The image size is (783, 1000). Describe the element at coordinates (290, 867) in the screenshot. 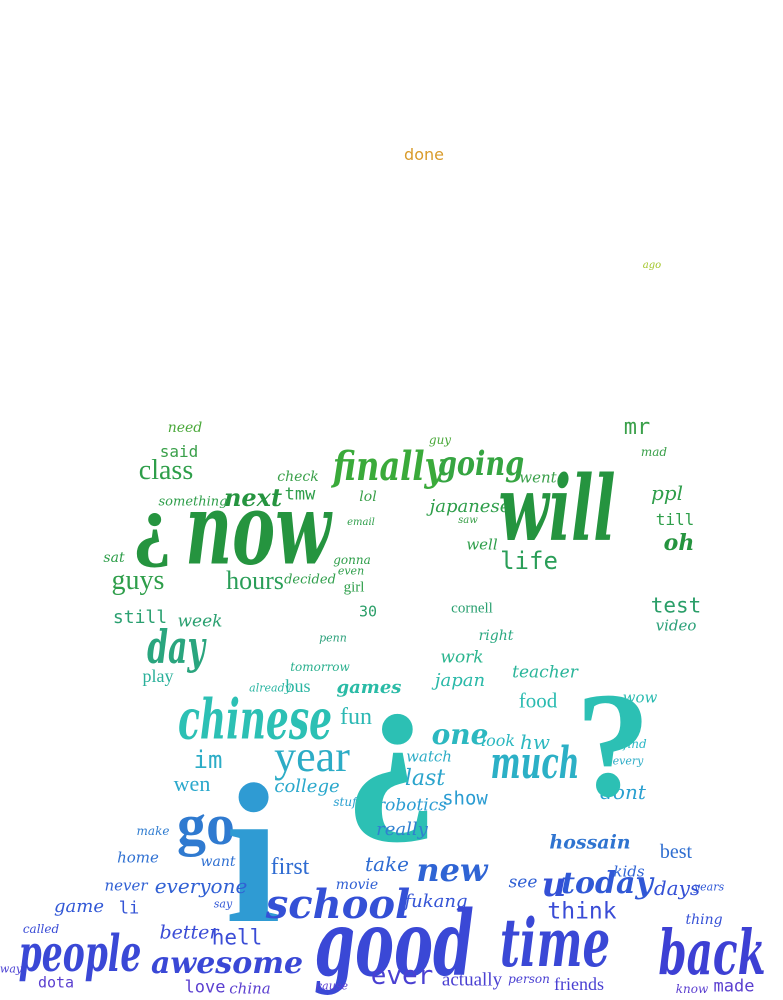

I see `word-first: first` at that location.